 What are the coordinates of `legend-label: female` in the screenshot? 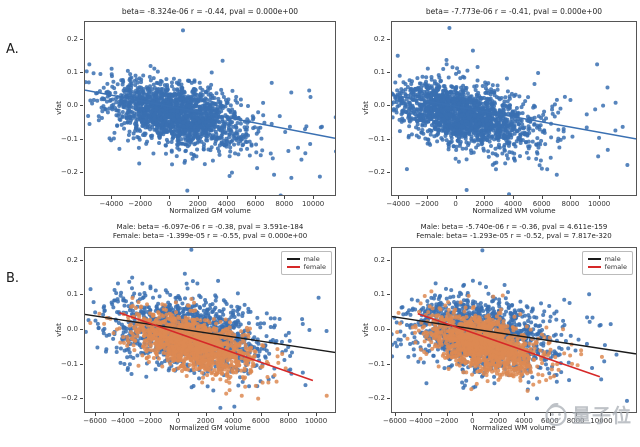 It's located at (314, 267).